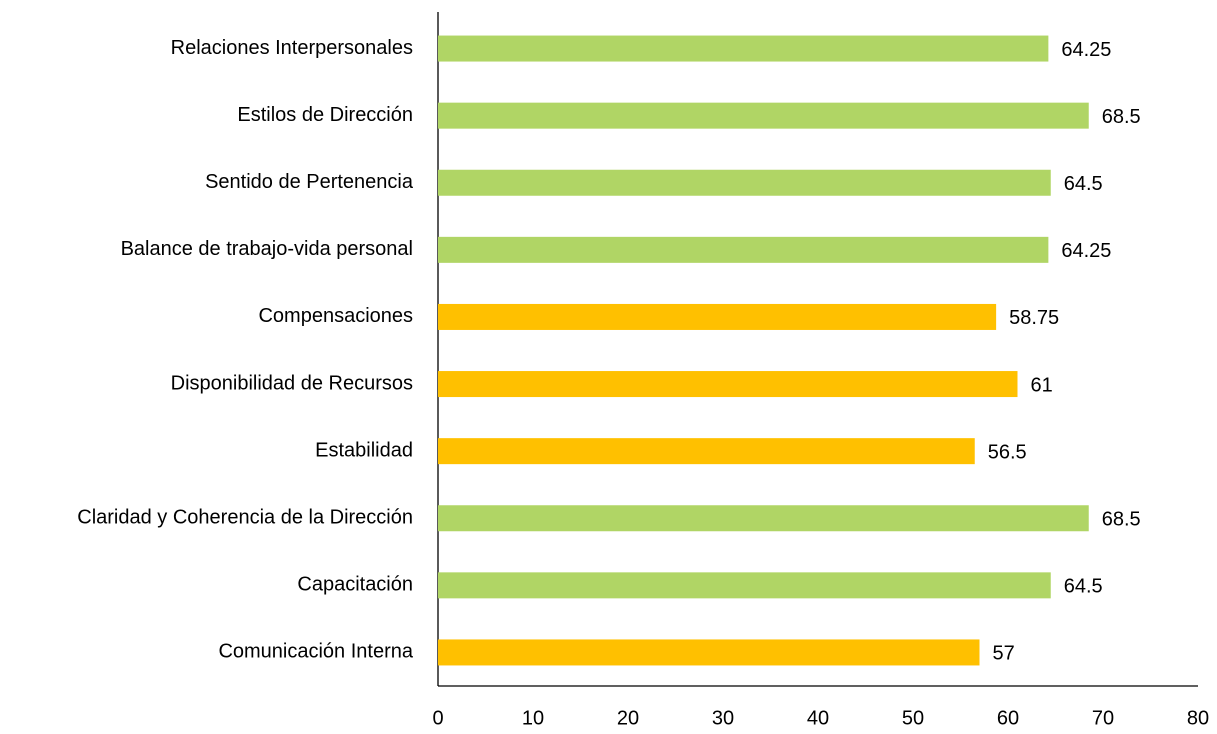  What do you see at coordinates (1007, 452) in the screenshot?
I see `data-label: 56.5` at bounding box center [1007, 452].